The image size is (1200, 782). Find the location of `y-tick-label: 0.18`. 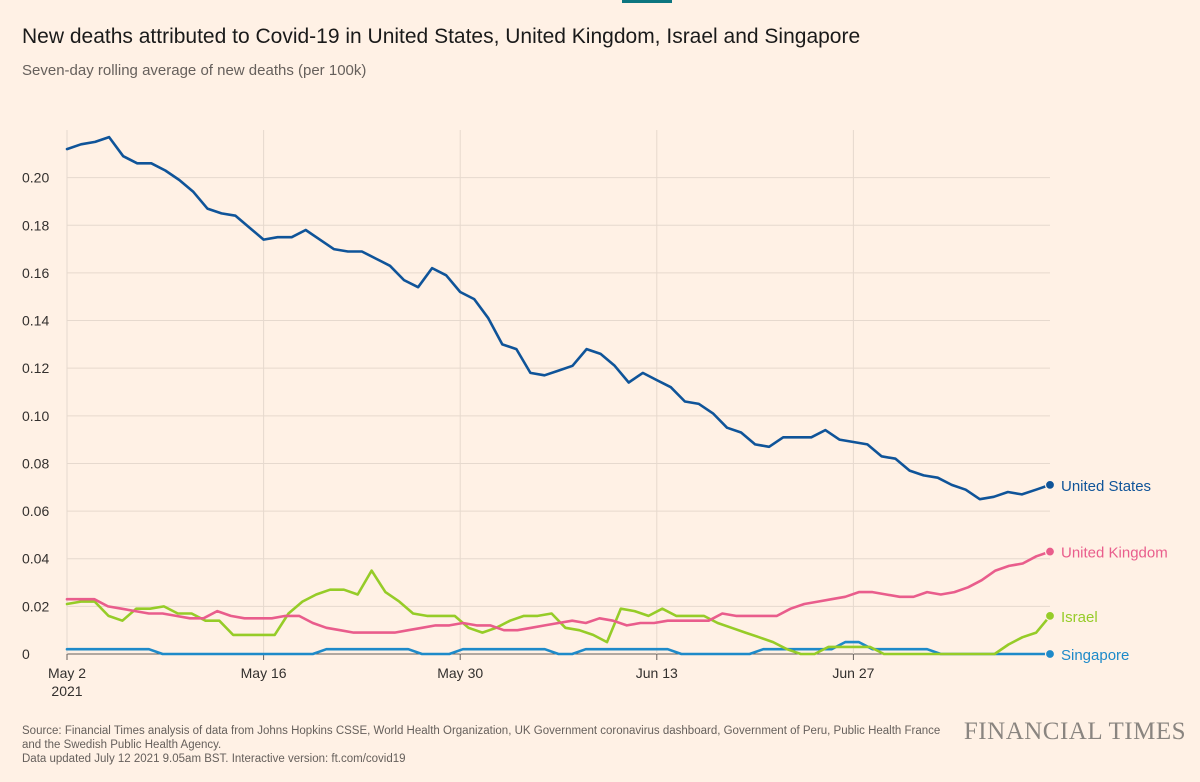

y-tick-label: 0.18 is located at coordinates (35, 225).